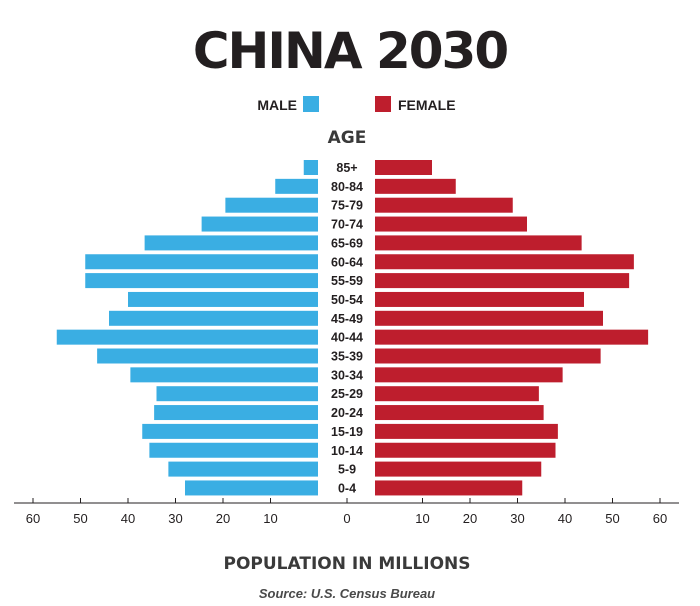 This screenshot has height=606, width=700. Describe the element at coordinates (175, 518) in the screenshot. I see `x-tick-label-left-30: 30` at that location.